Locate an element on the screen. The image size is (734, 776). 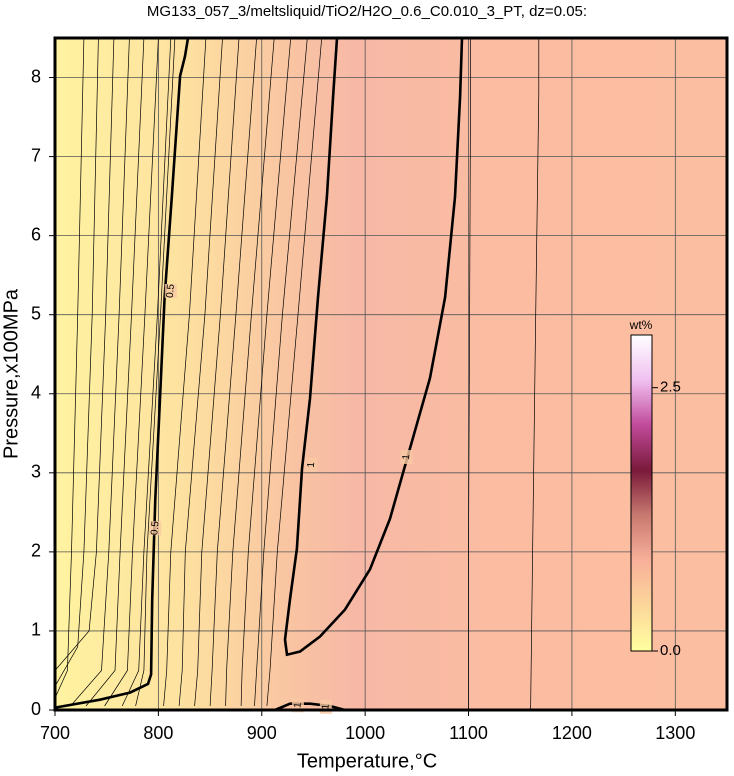
colorbar-tick-label: 2.5 is located at coordinates (670, 387).